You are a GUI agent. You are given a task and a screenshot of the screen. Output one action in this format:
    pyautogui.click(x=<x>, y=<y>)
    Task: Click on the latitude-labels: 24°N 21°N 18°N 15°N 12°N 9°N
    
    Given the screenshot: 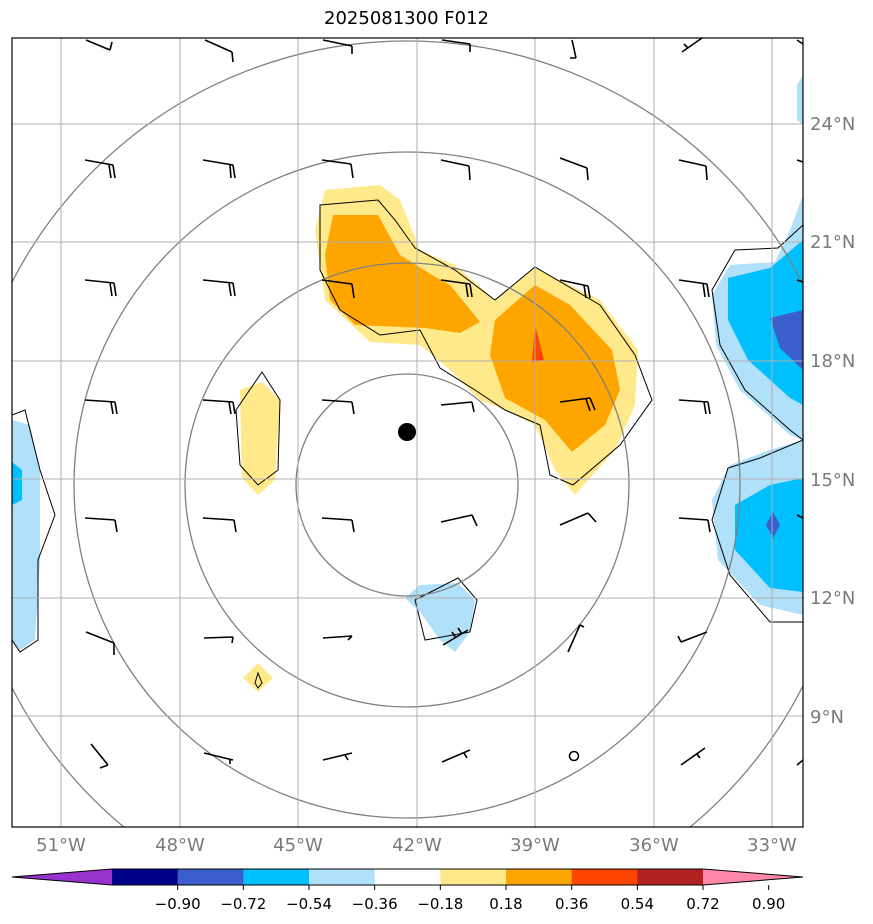 What is the action you would take?
    pyautogui.click(x=832, y=421)
    